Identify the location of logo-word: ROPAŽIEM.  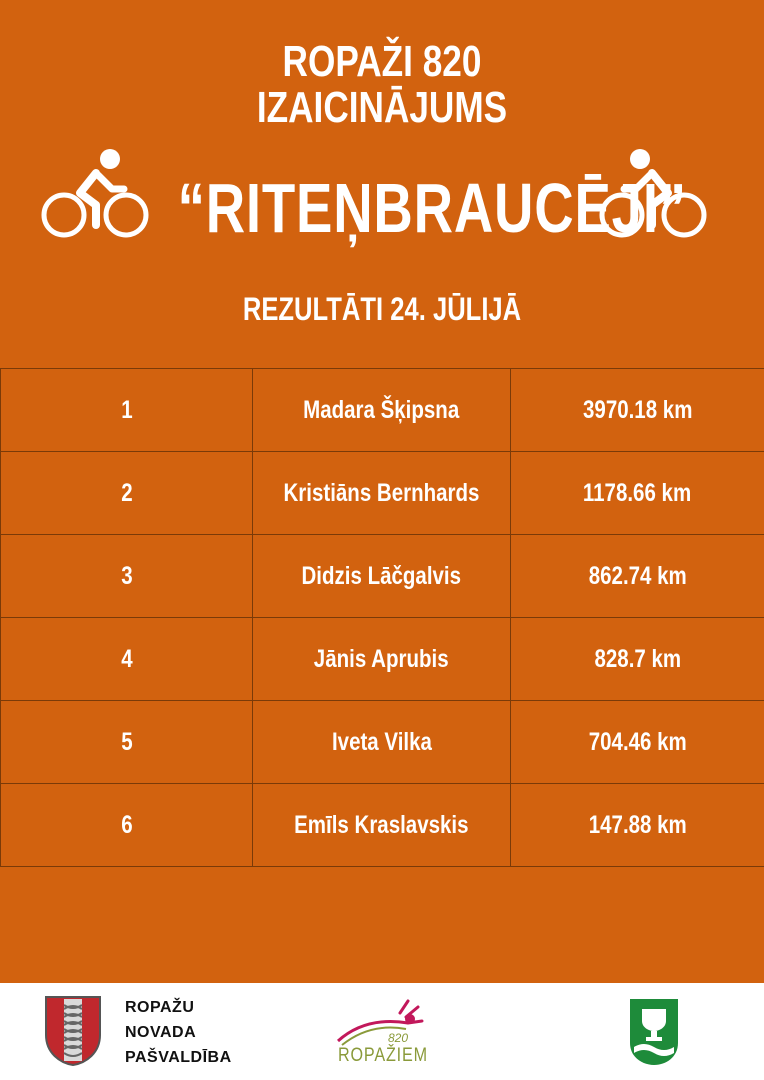
(383, 1055).